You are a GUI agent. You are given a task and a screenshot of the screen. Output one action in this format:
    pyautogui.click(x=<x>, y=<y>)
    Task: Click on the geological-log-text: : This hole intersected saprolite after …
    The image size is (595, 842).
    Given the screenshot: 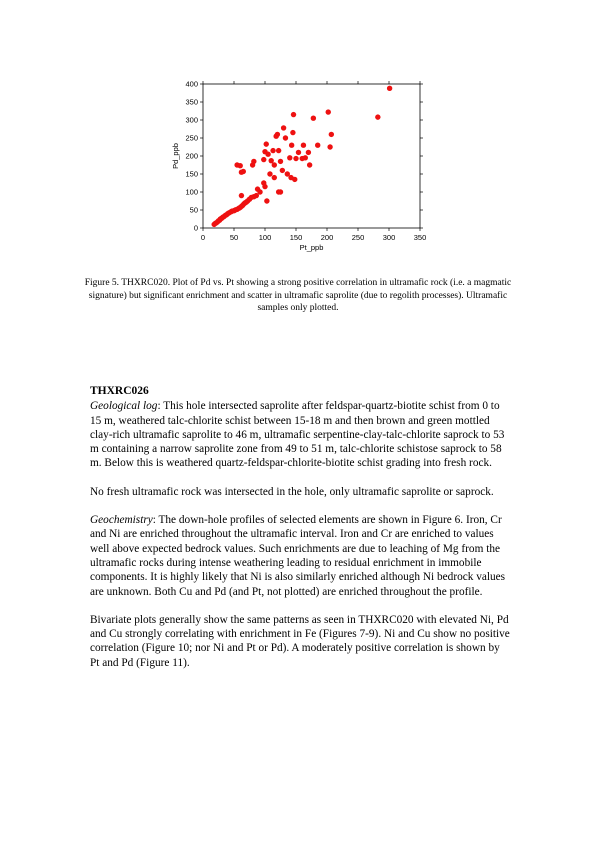 What is the action you would take?
    pyautogui.click(x=297, y=435)
    